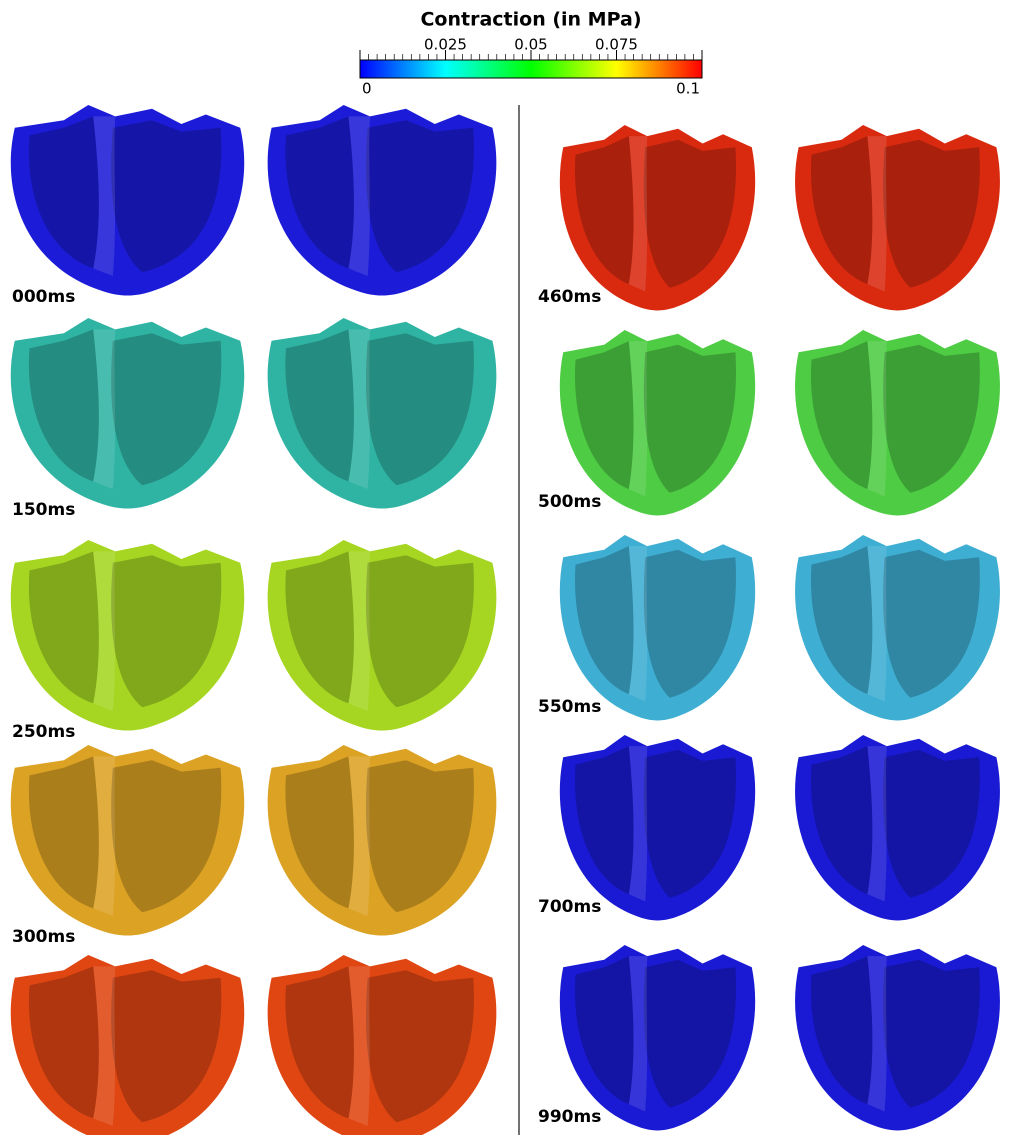 The width and height of the screenshot is (1011, 1135). I want to click on time-label: 990ms, so click(569, 1117).